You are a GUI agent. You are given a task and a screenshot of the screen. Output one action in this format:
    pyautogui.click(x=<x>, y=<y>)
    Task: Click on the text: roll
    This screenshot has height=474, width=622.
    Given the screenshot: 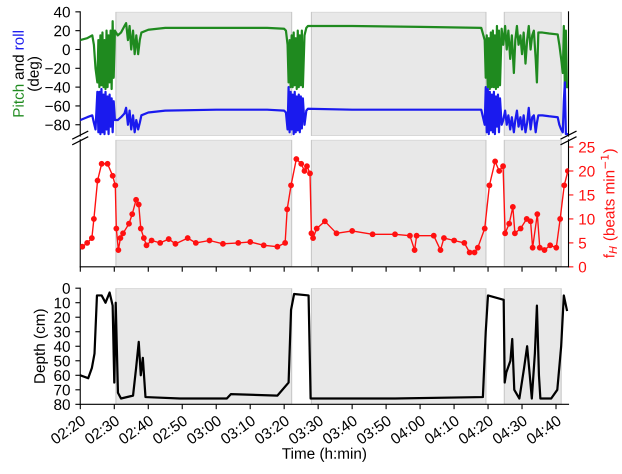 What is the action you would take?
    pyautogui.click(x=18, y=40)
    